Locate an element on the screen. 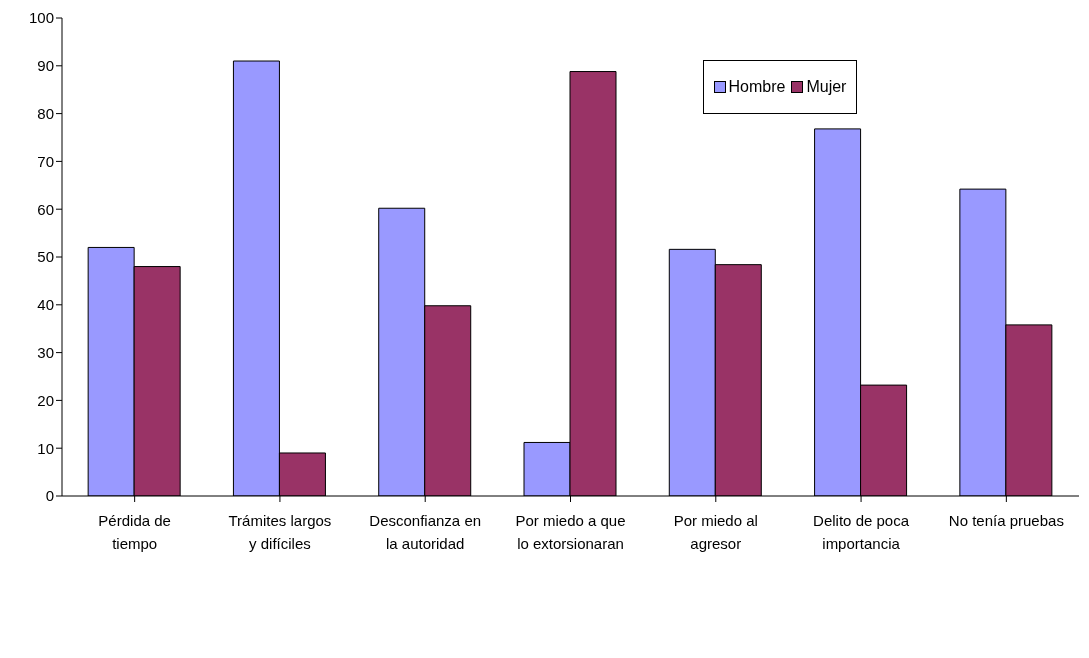  x-tick-label: No tenía pruebas is located at coordinates (1006, 520).